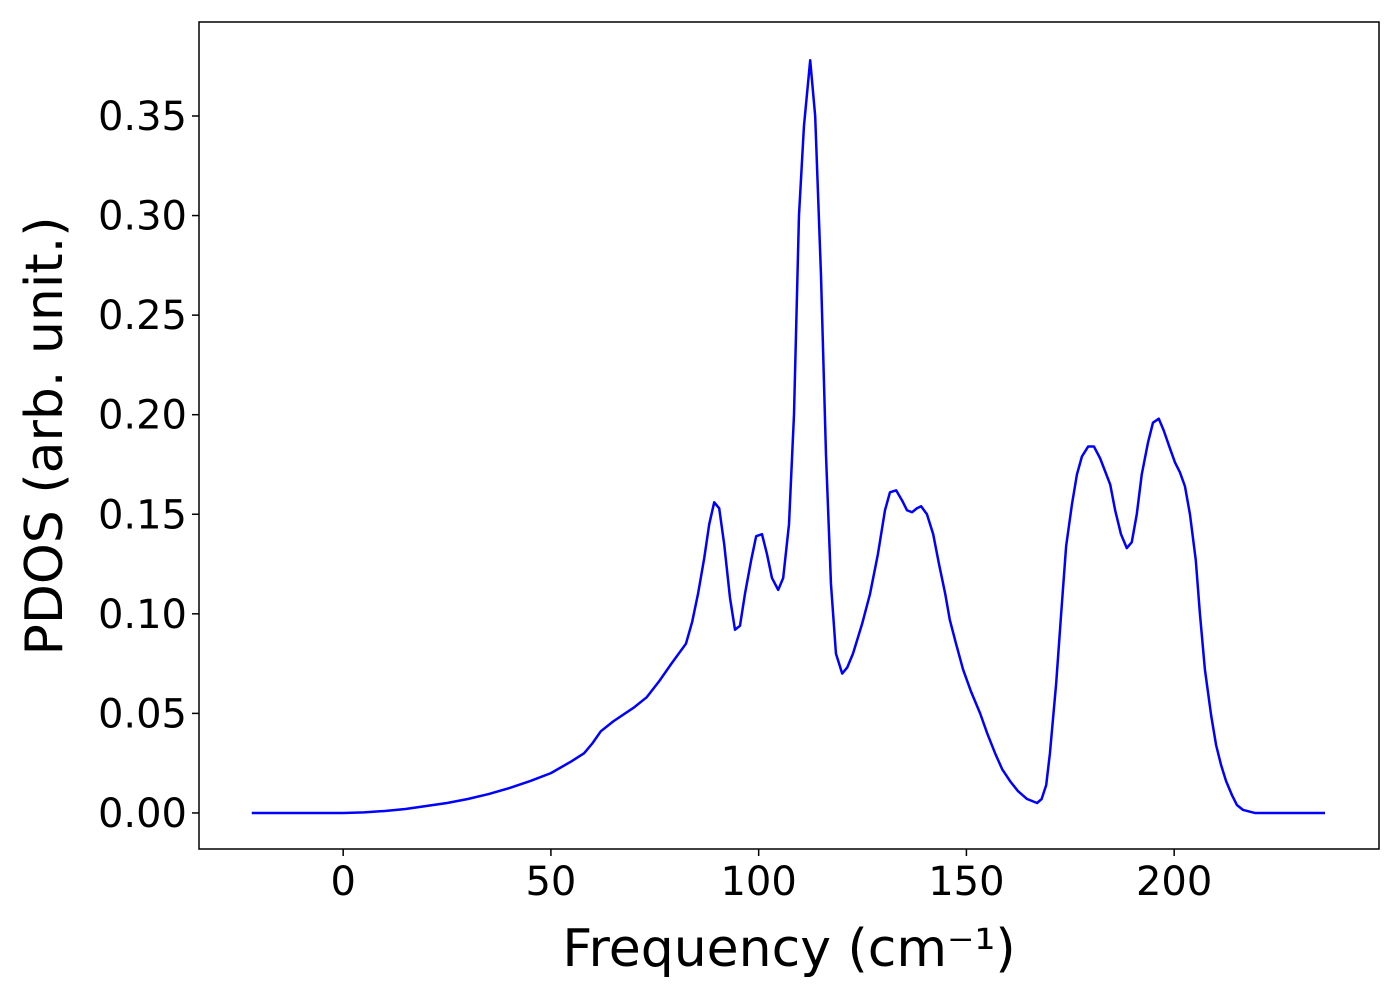 This screenshot has height=1000, width=1400. What do you see at coordinates (966, 882) in the screenshot?
I see `x-tick-label: 150` at bounding box center [966, 882].